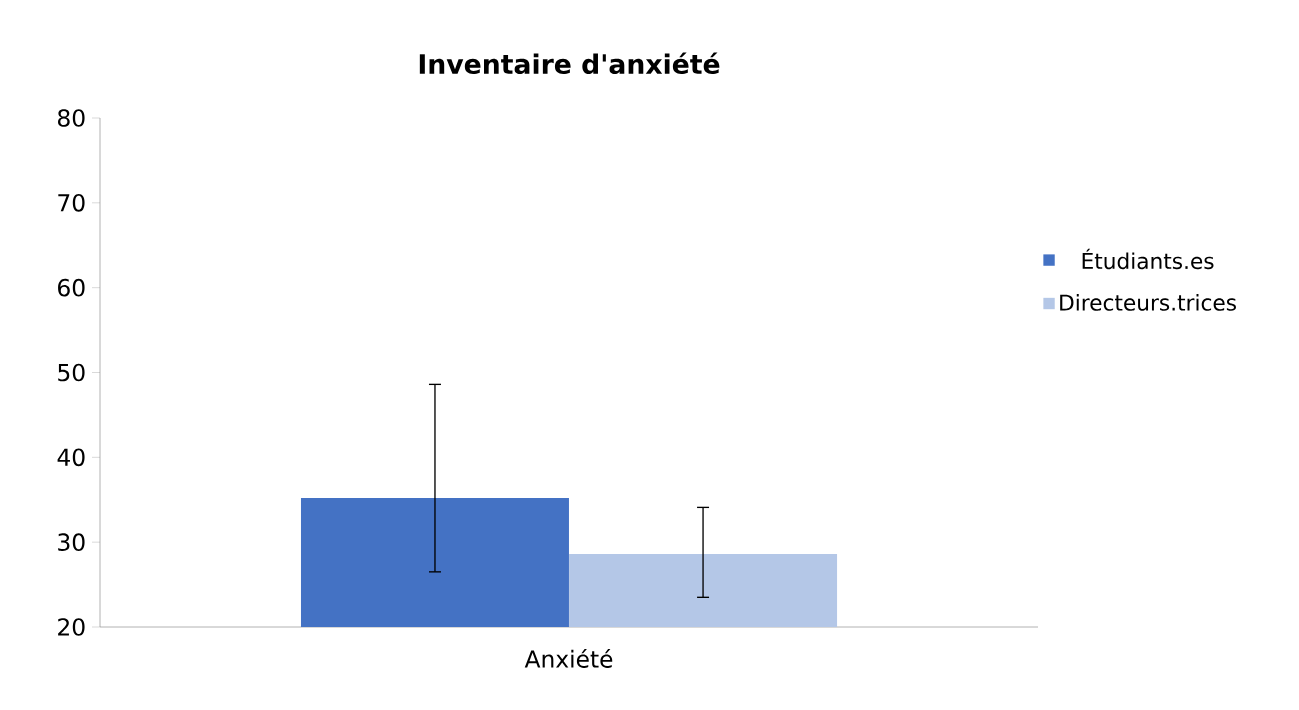  I want to click on y-tick-label: 70, so click(71, 203).